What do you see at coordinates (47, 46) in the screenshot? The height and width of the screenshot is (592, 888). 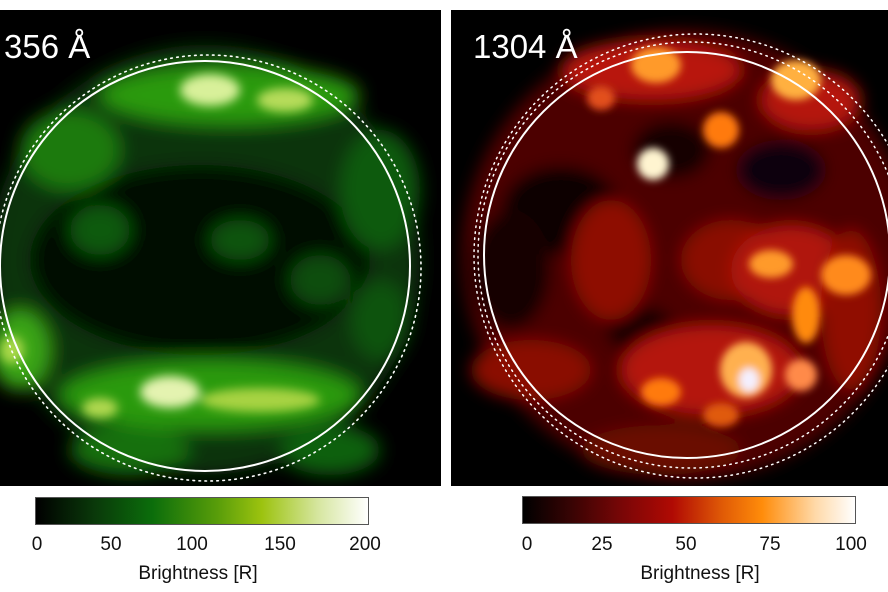 I see `panel-label-356: 356 Å` at bounding box center [47, 46].